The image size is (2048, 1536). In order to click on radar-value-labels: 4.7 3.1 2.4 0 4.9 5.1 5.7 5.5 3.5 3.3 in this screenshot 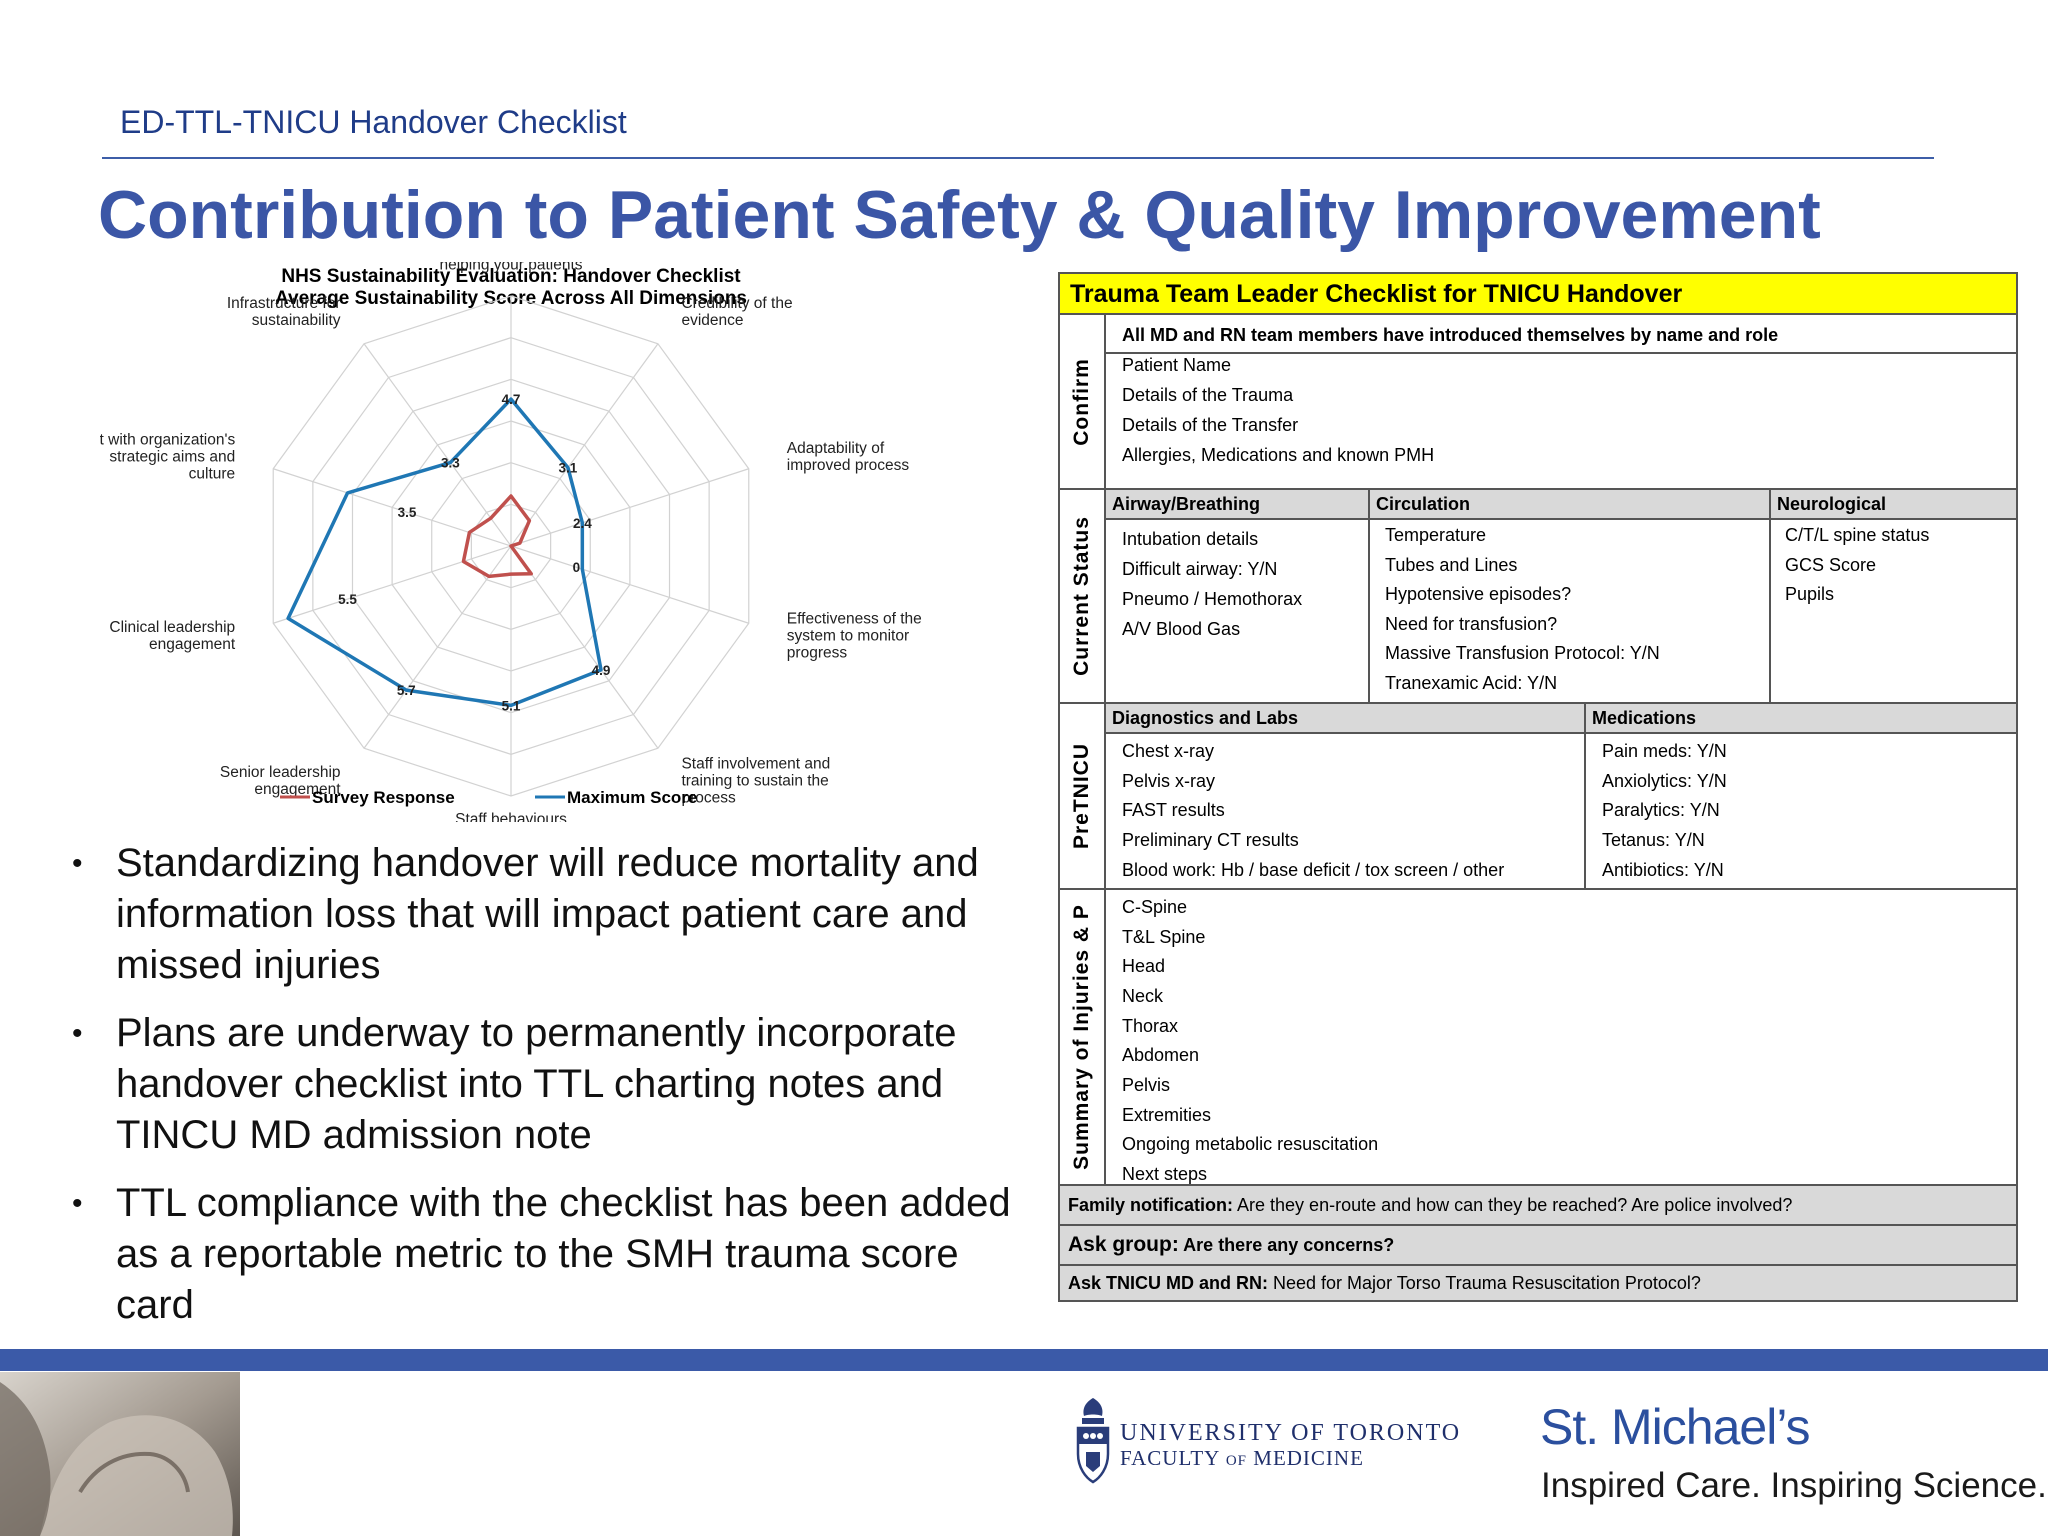, I will do `click(474, 552)`.